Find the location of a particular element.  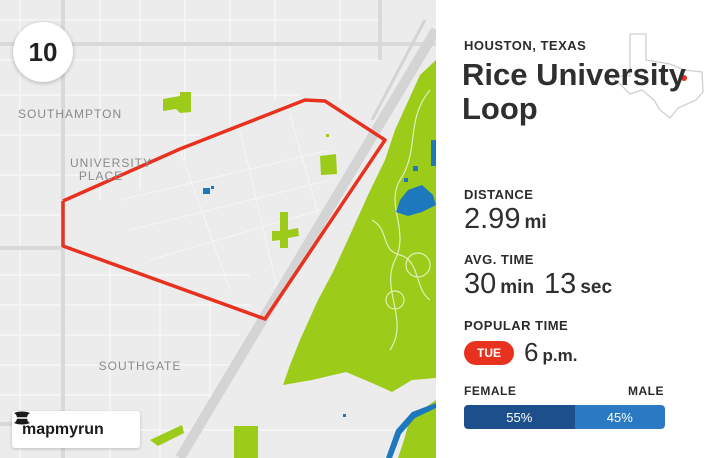

brand-badge: mapmyrun is located at coordinates (76, 429).